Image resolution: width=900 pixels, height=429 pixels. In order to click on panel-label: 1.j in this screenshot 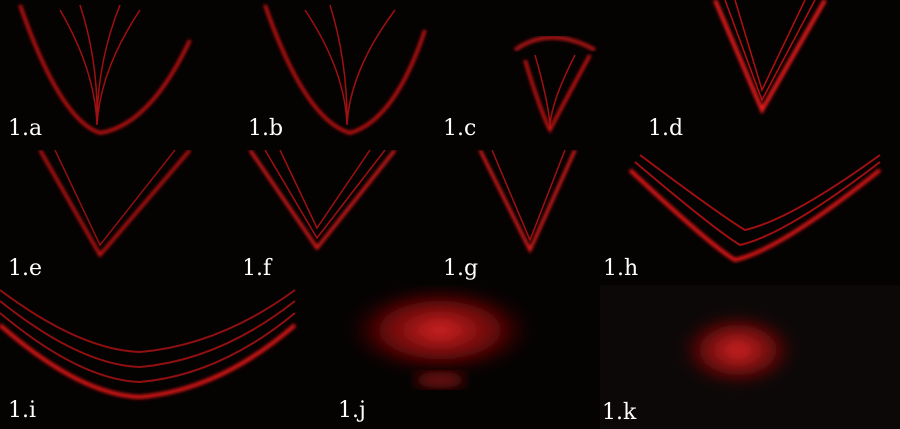, I will do `click(352, 410)`.